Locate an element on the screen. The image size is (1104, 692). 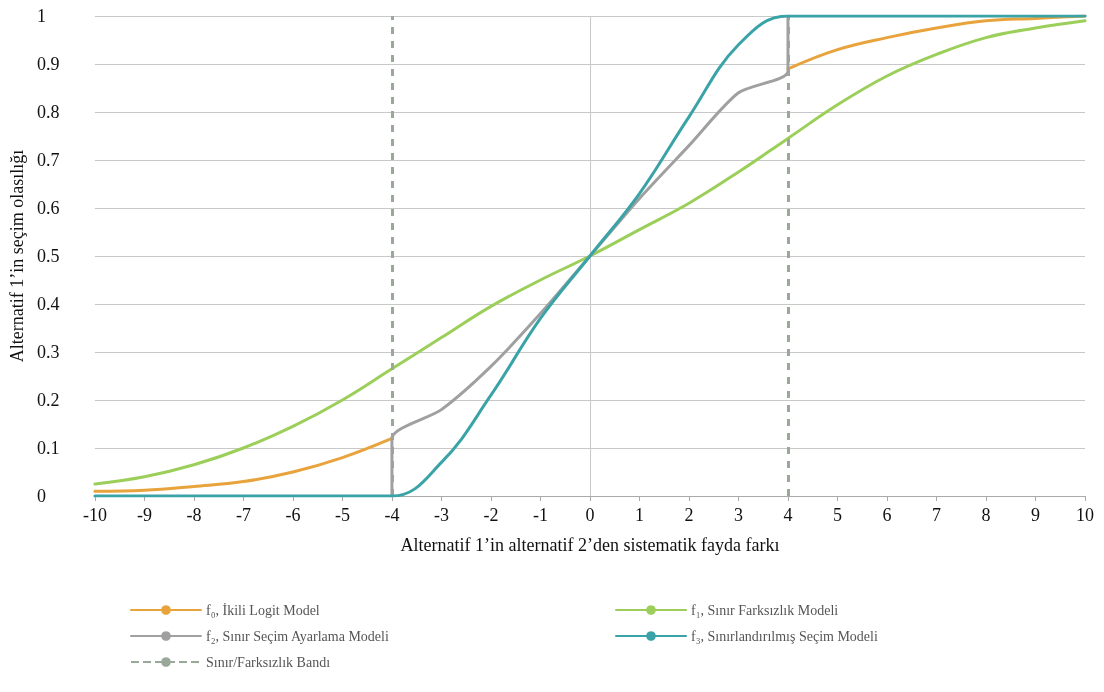
legend-label: f₂, Sınır Seçim Ayarlama Modeli is located at coordinates (297, 636).